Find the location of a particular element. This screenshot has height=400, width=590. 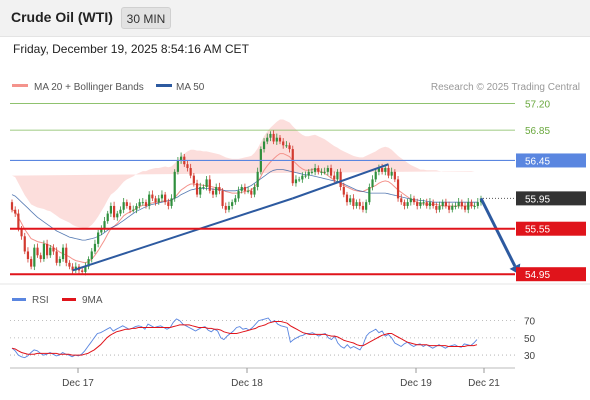

x-tick-label: Dec 21 is located at coordinates (484, 383).